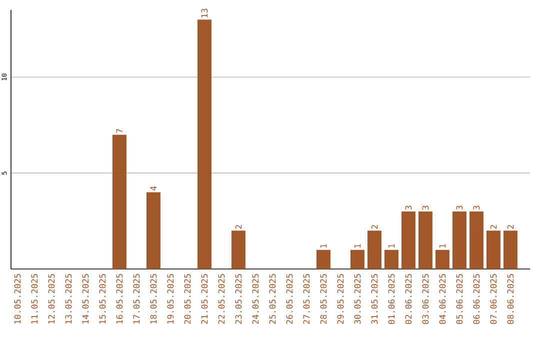 The width and height of the screenshot is (540, 340). I want to click on x-tick-label: 07.06.2025, so click(493, 299).